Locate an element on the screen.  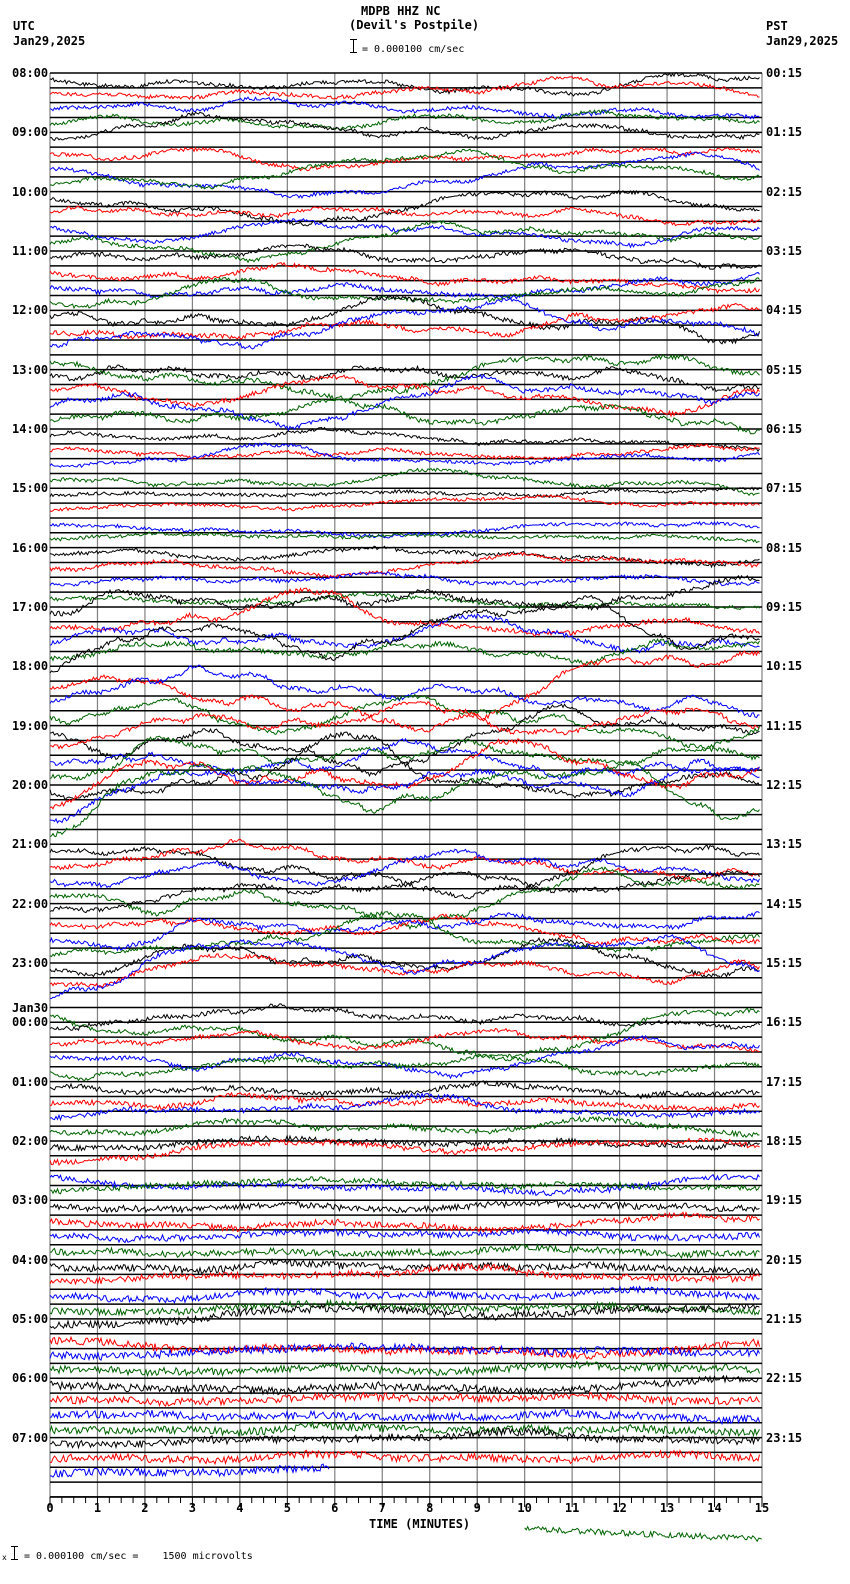
x-tick-label: 3 is located at coordinates (192, 1508).